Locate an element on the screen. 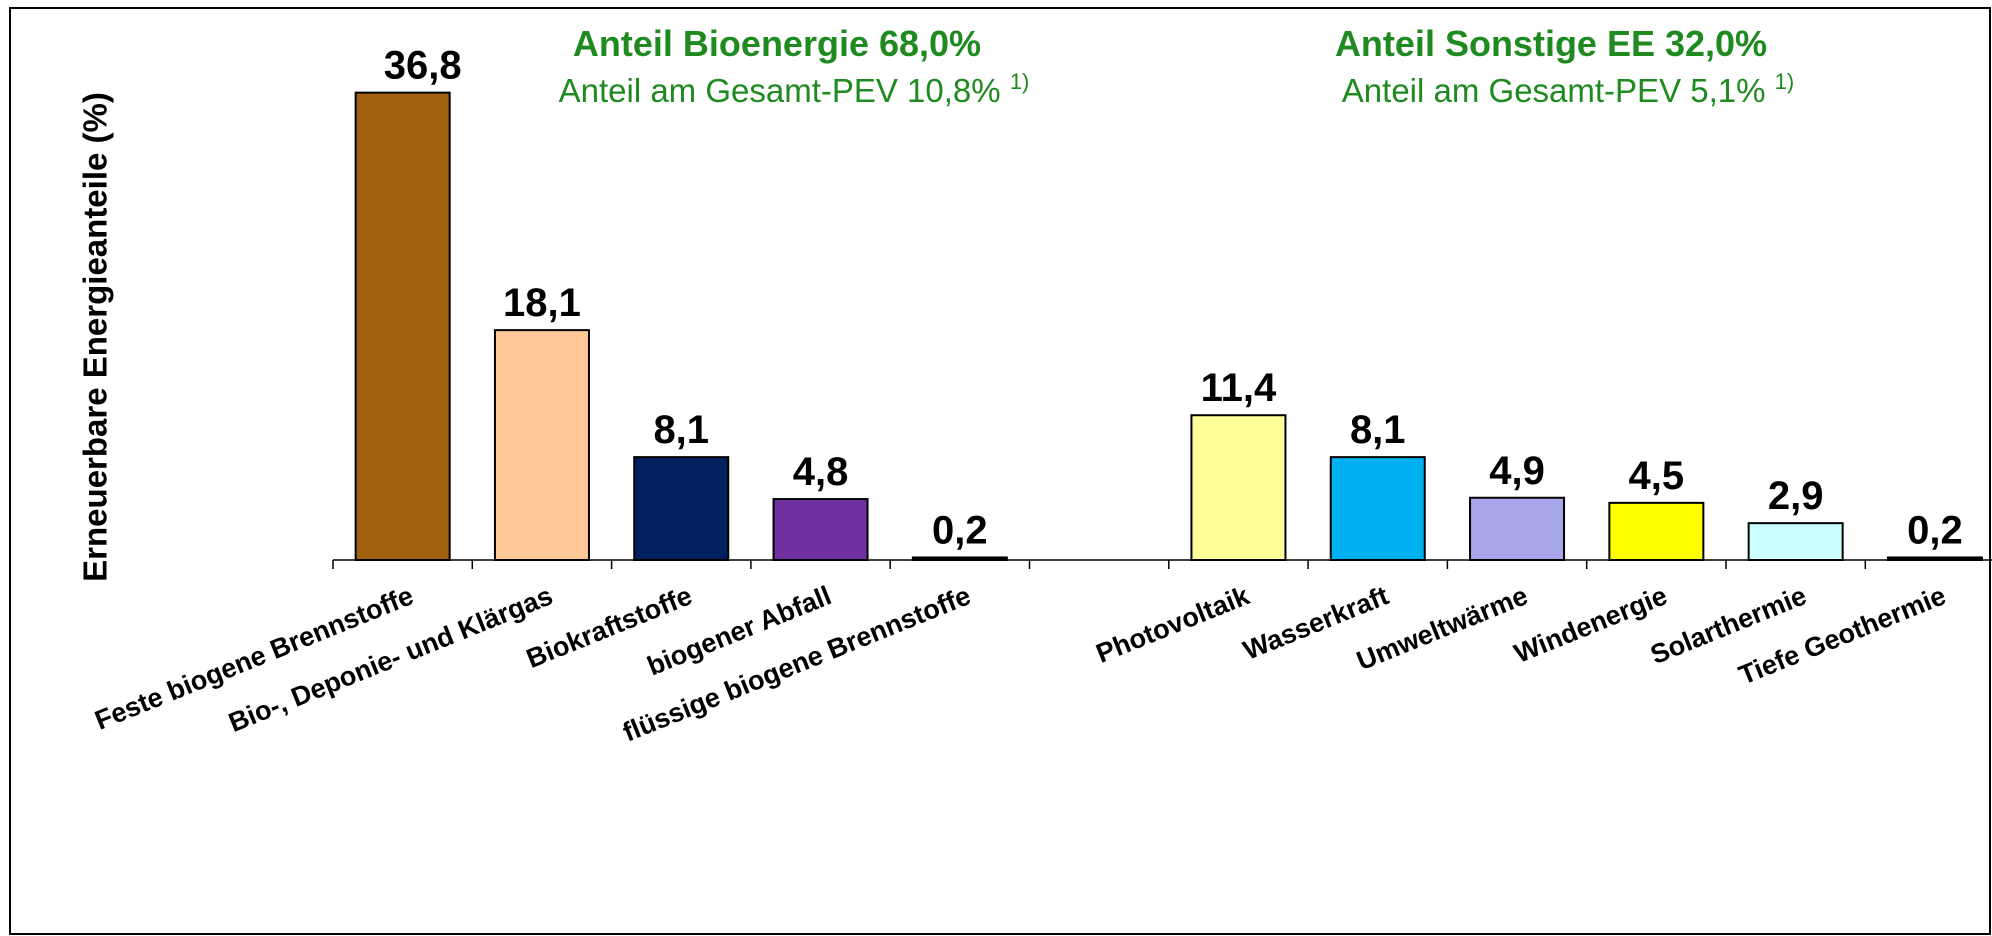 The image size is (1992, 936). annotation: Anteil Sonstige EE 32,0% is located at coordinates (1551, 43).